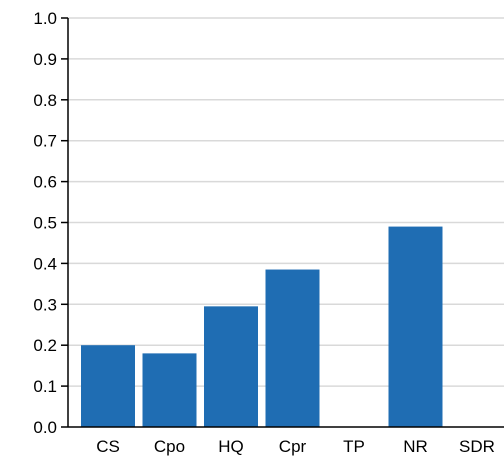 Image resolution: width=504 pixels, height=465 pixels. Describe the element at coordinates (45, 304) in the screenshot. I see `y-tick-label: 0.3` at that location.